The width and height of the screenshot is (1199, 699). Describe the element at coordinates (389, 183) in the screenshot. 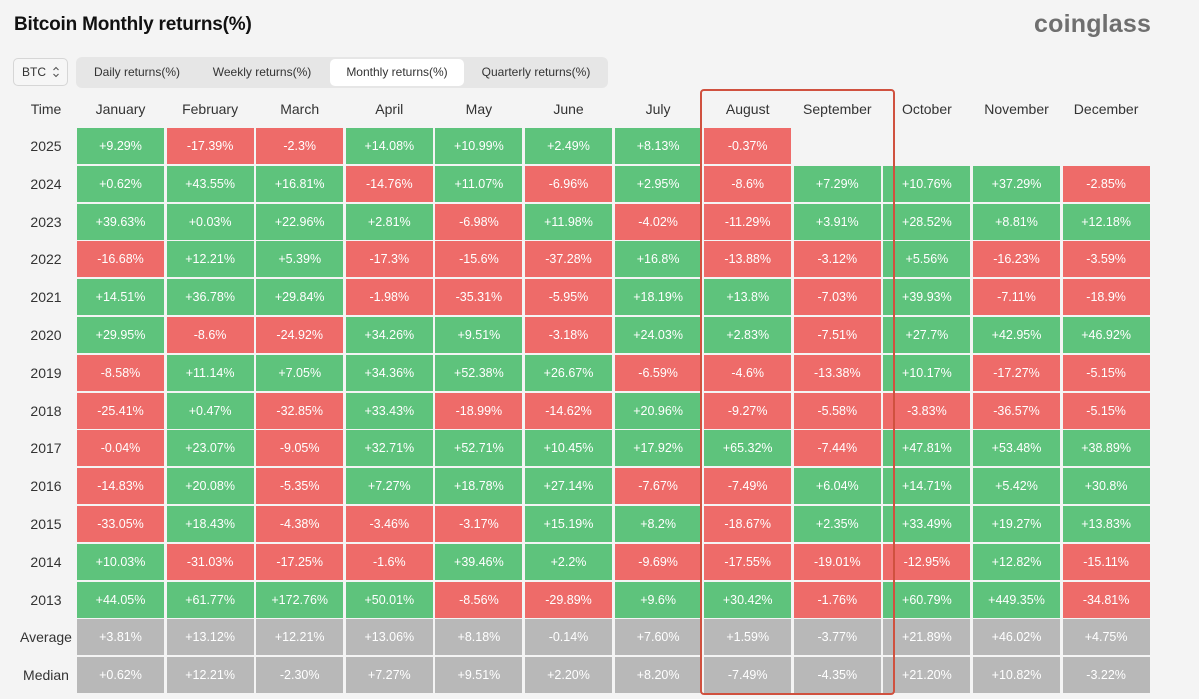

I see `return-cell: -14.76%` at that location.